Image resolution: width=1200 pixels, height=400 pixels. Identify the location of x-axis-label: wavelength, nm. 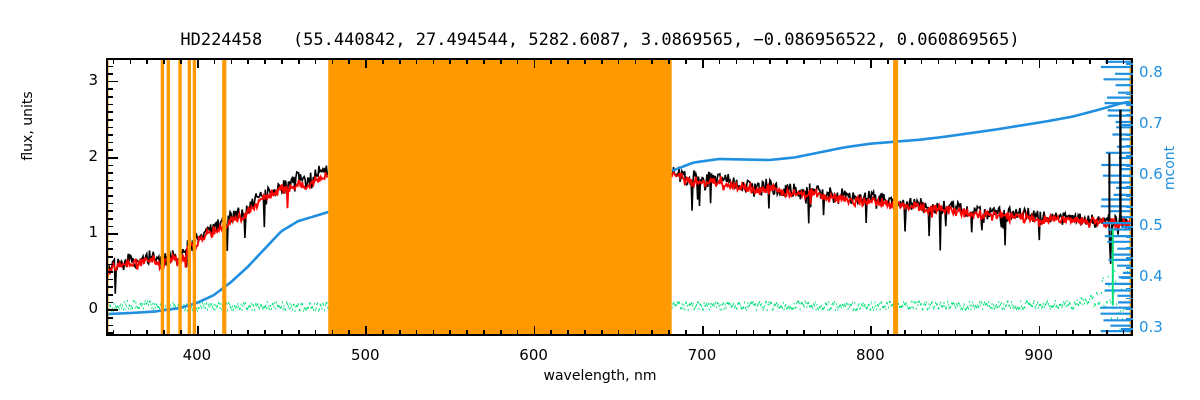
(600, 376).